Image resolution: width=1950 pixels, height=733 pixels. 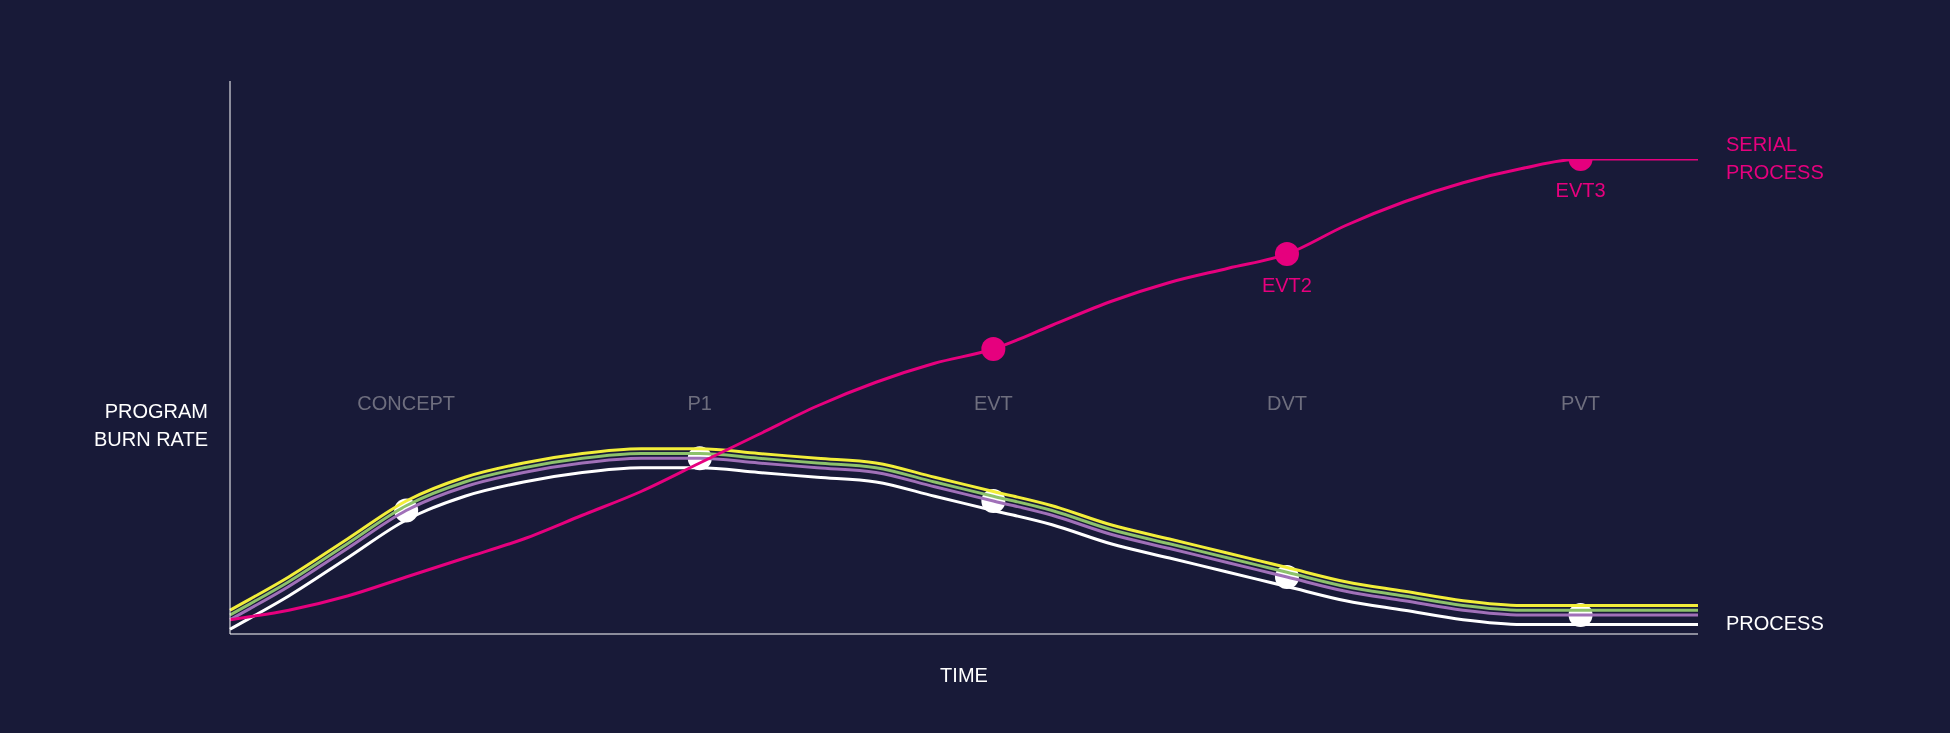 I want to click on x-tick-label: DVT, so click(x=1286, y=402).